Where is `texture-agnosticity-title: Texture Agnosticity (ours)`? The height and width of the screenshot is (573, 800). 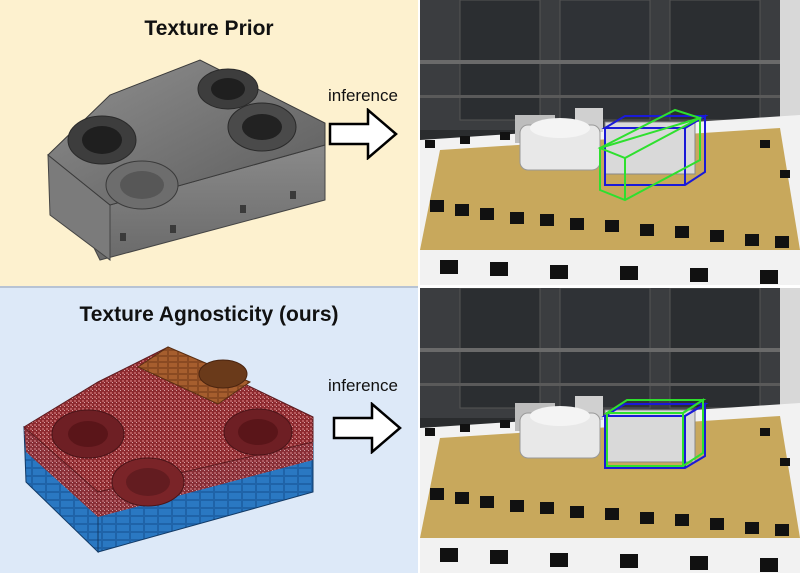
texture-agnosticity-title: Texture Agnosticity (ours) is located at coordinates (209, 314).